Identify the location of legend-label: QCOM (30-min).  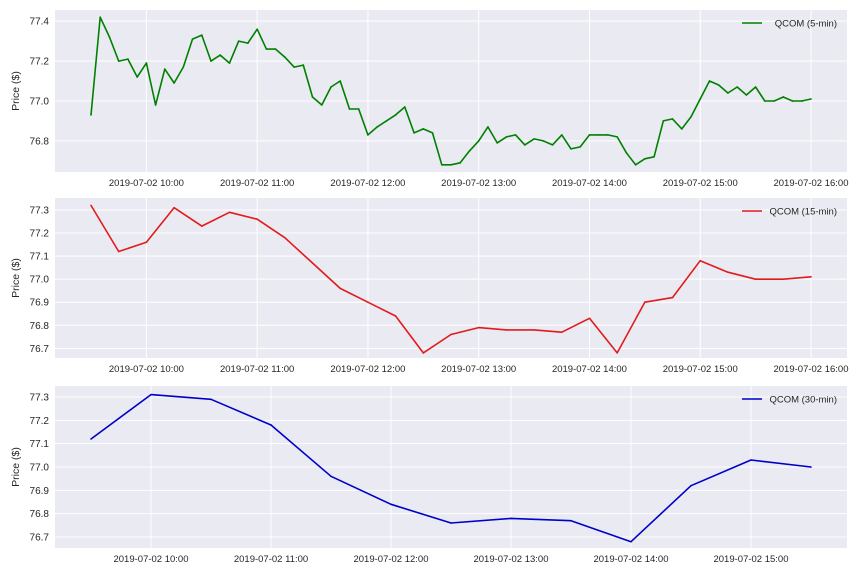
(803, 400).